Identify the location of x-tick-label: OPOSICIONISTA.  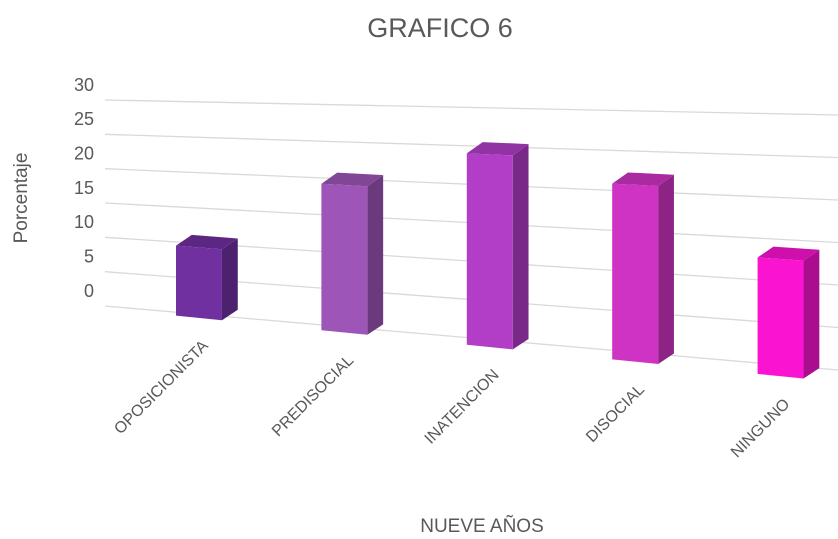
(161, 387).